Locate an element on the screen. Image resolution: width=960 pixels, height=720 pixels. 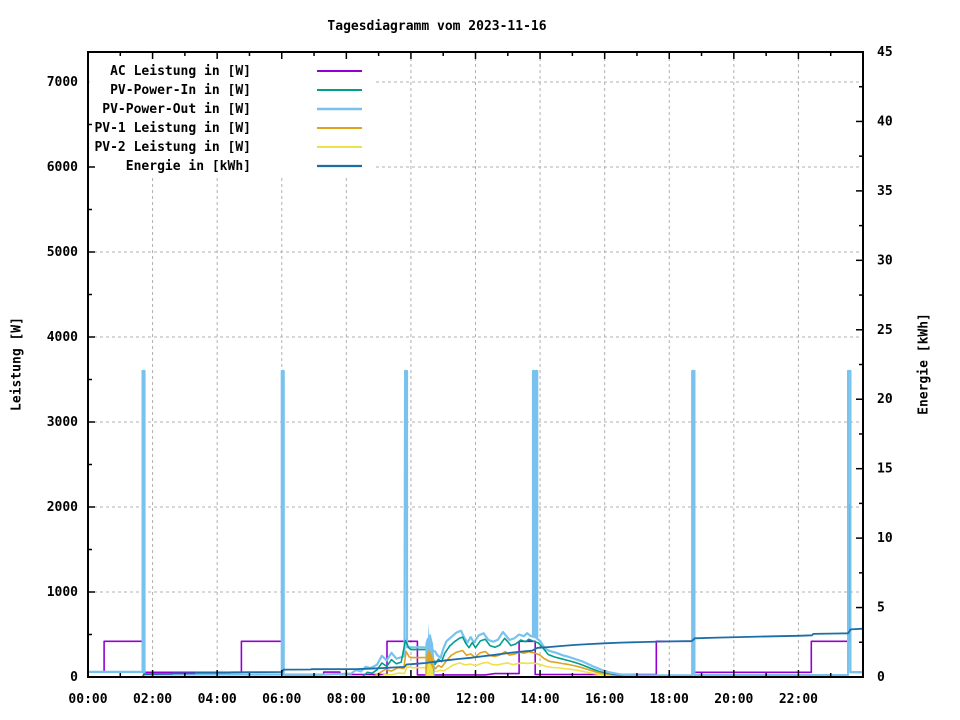
legend-background is located at coordinates (233, 117).